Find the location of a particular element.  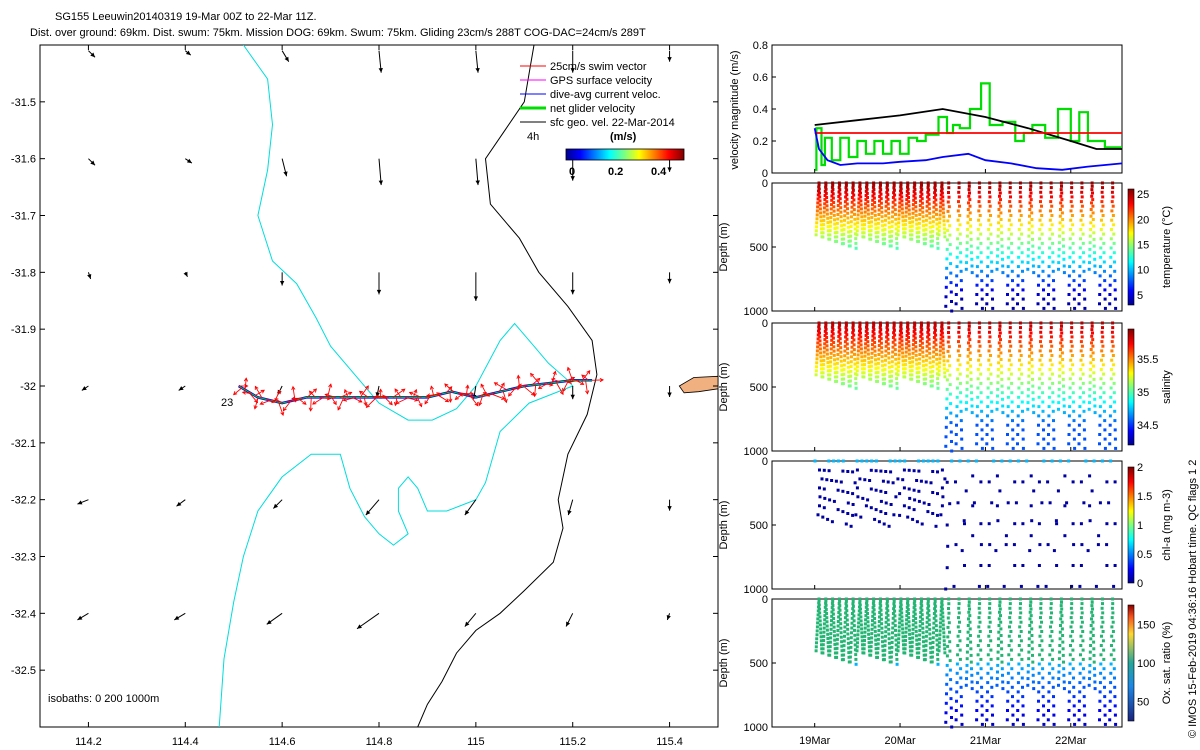

profile-colorbar-tick: 1 is located at coordinates (1140, 526).